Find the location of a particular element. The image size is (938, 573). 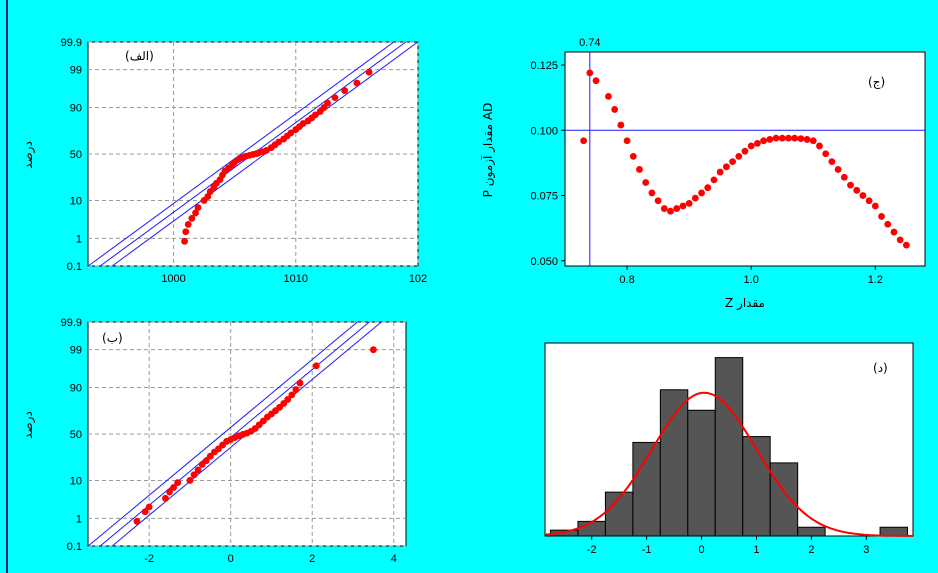

panel-jim-xlabel: Z مقدار is located at coordinates (745, 303).